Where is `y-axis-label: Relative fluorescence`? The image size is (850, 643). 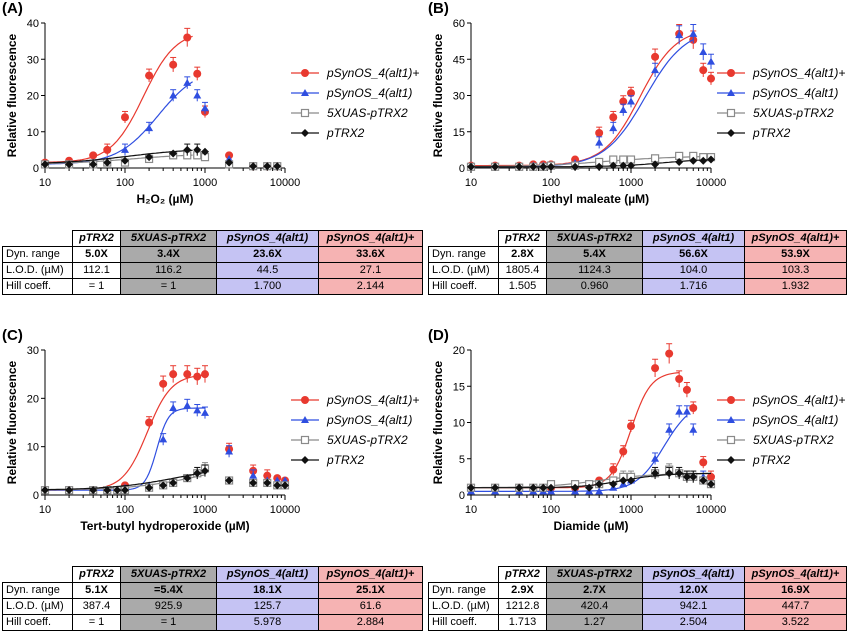
y-axis-label: Relative fluorescence is located at coordinates (438, 422).